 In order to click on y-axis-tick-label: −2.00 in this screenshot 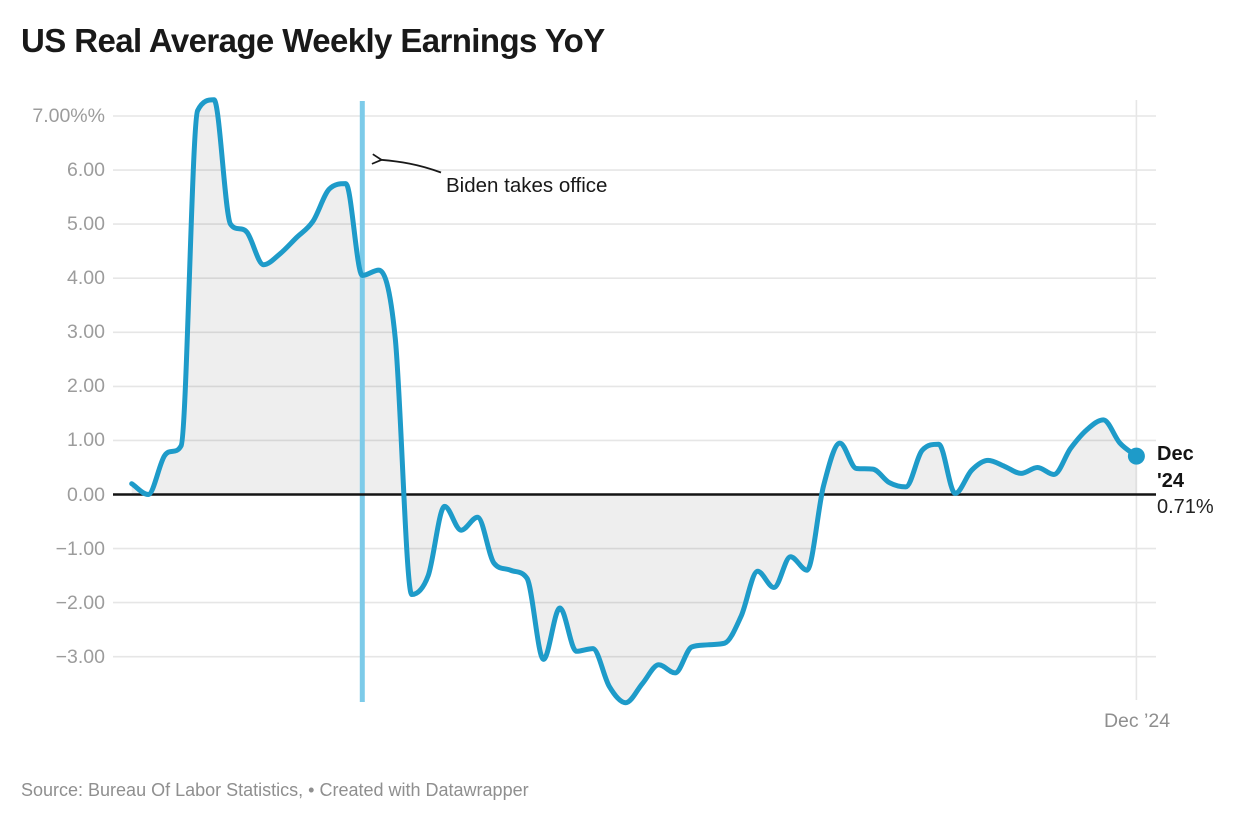, I will do `click(80, 602)`.